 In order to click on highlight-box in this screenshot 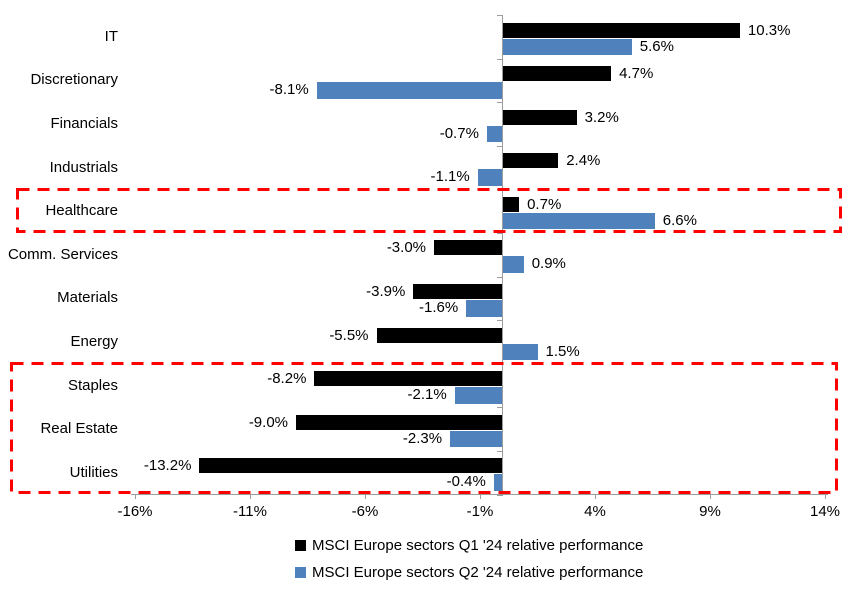, I will do `click(429, 210)`.